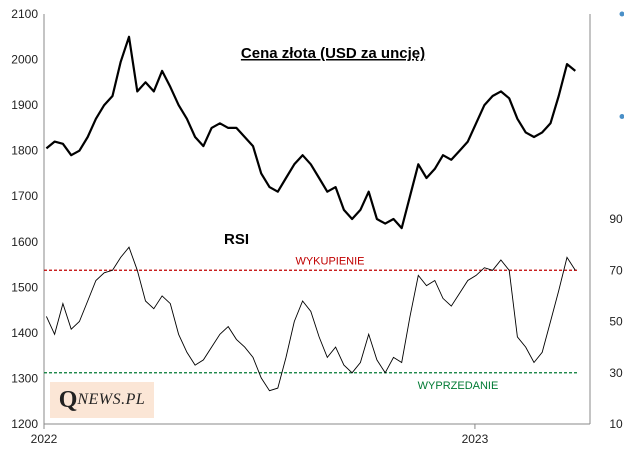 Image resolution: width=624 pixels, height=456 pixels. Describe the element at coordinates (616, 219) in the screenshot. I see `right-tick-label: 90` at that location.